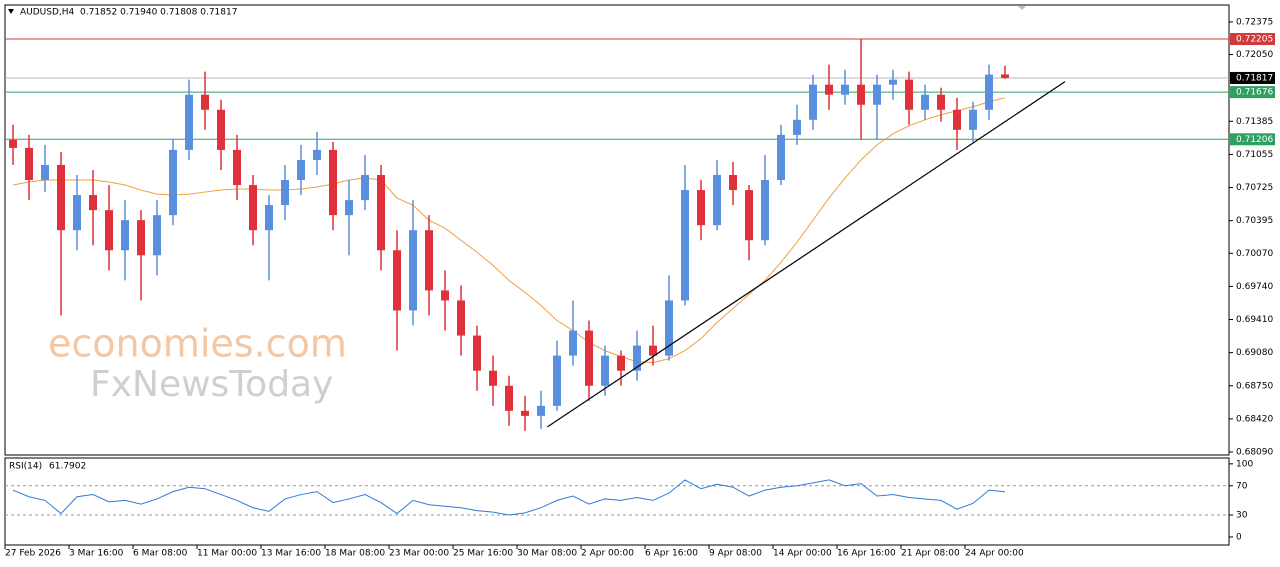 This screenshot has width=1280, height=567. What do you see at coordinates (1254, 55) in the screenshot?
I see `y-tick-label: 0.72050` at bounding box center [1254, 55].